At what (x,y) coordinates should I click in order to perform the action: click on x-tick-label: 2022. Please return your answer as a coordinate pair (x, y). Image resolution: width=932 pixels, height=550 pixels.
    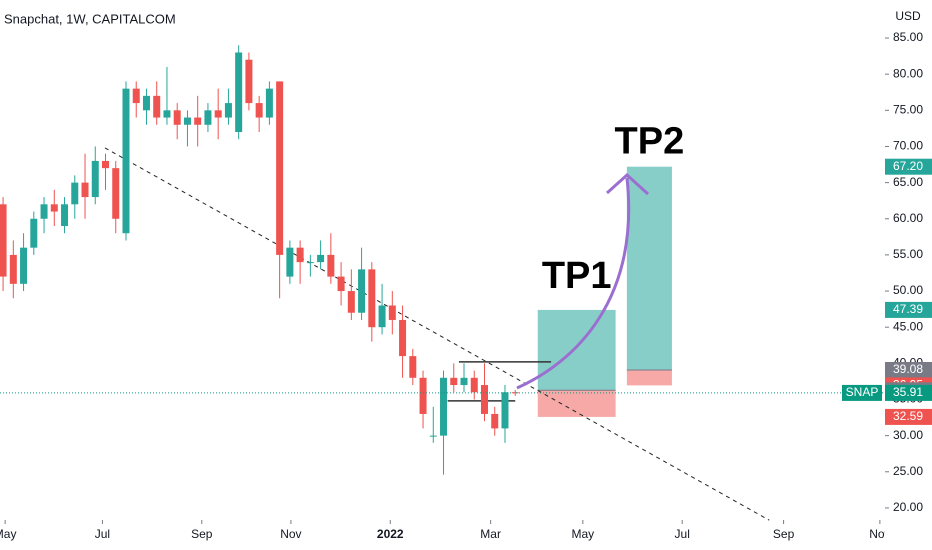
    Looking at the image, I should click on (390, 534).